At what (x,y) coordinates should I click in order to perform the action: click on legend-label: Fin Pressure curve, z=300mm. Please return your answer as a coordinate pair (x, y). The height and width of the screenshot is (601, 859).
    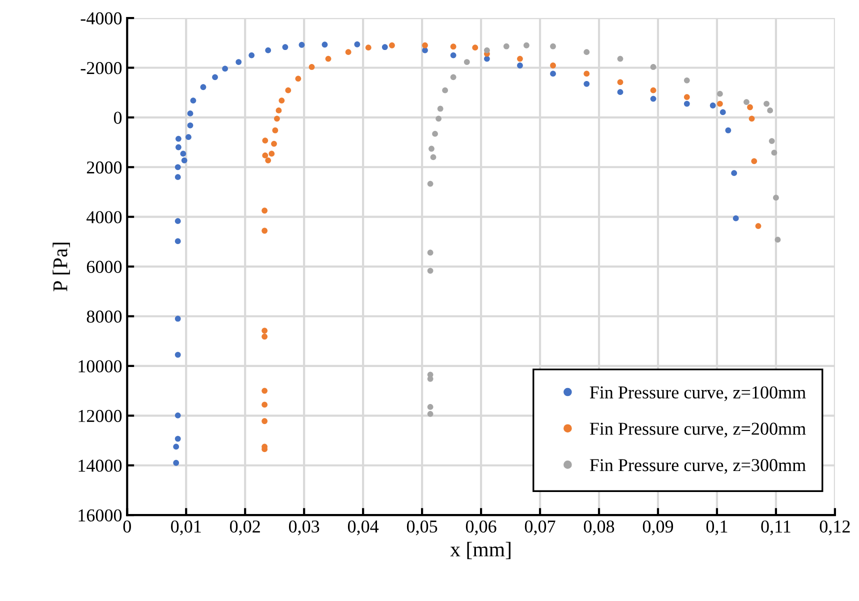
    Looking at the image, I should click on (698, 466).